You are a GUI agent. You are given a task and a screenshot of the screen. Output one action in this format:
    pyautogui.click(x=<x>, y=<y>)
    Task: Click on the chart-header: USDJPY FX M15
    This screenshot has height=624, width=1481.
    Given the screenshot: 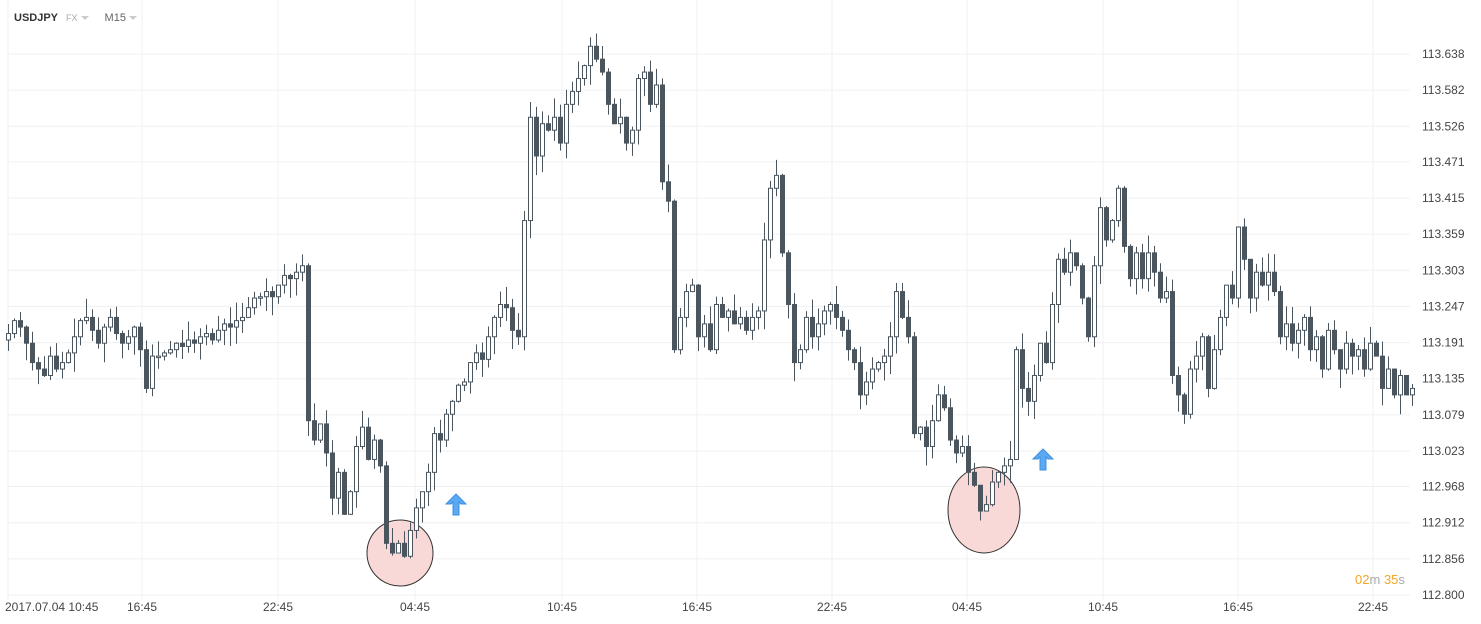 What is the action you would take?
    pyautogui.click(x=75, y=18)
    